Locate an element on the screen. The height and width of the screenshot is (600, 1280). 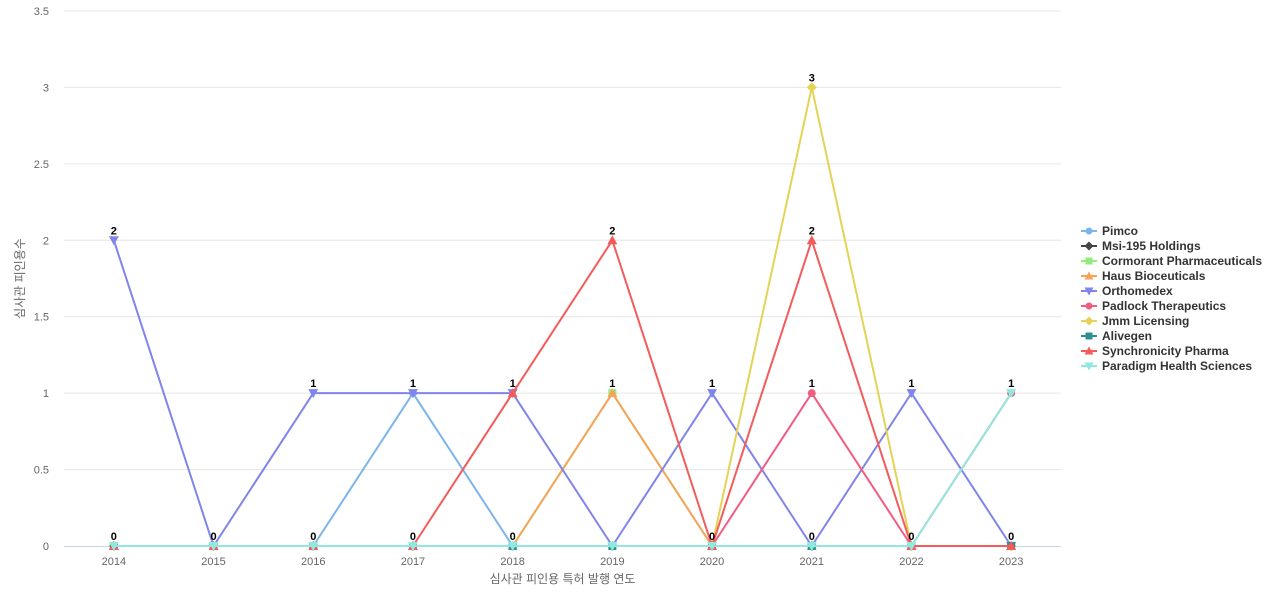
legend-label: Jmm Licensing is located at coordinates (1145, 321).